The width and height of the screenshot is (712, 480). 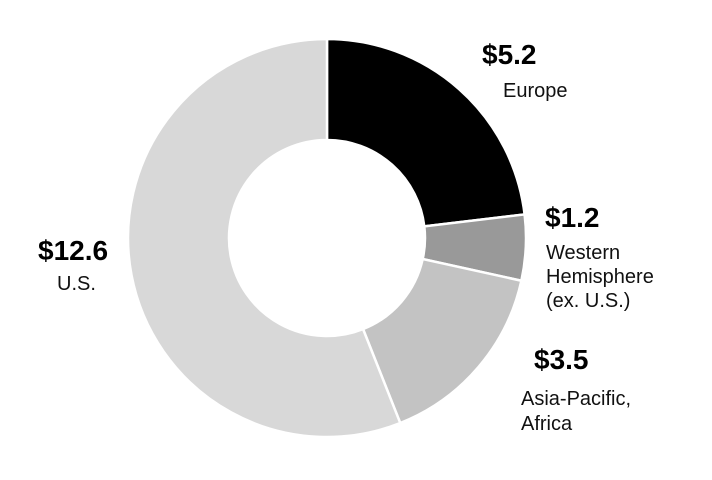 What do you see at coordinates (561, 359) in the screenshot?
I see `asia-pacific-value: $3.5` at bounding box center [561, 359].